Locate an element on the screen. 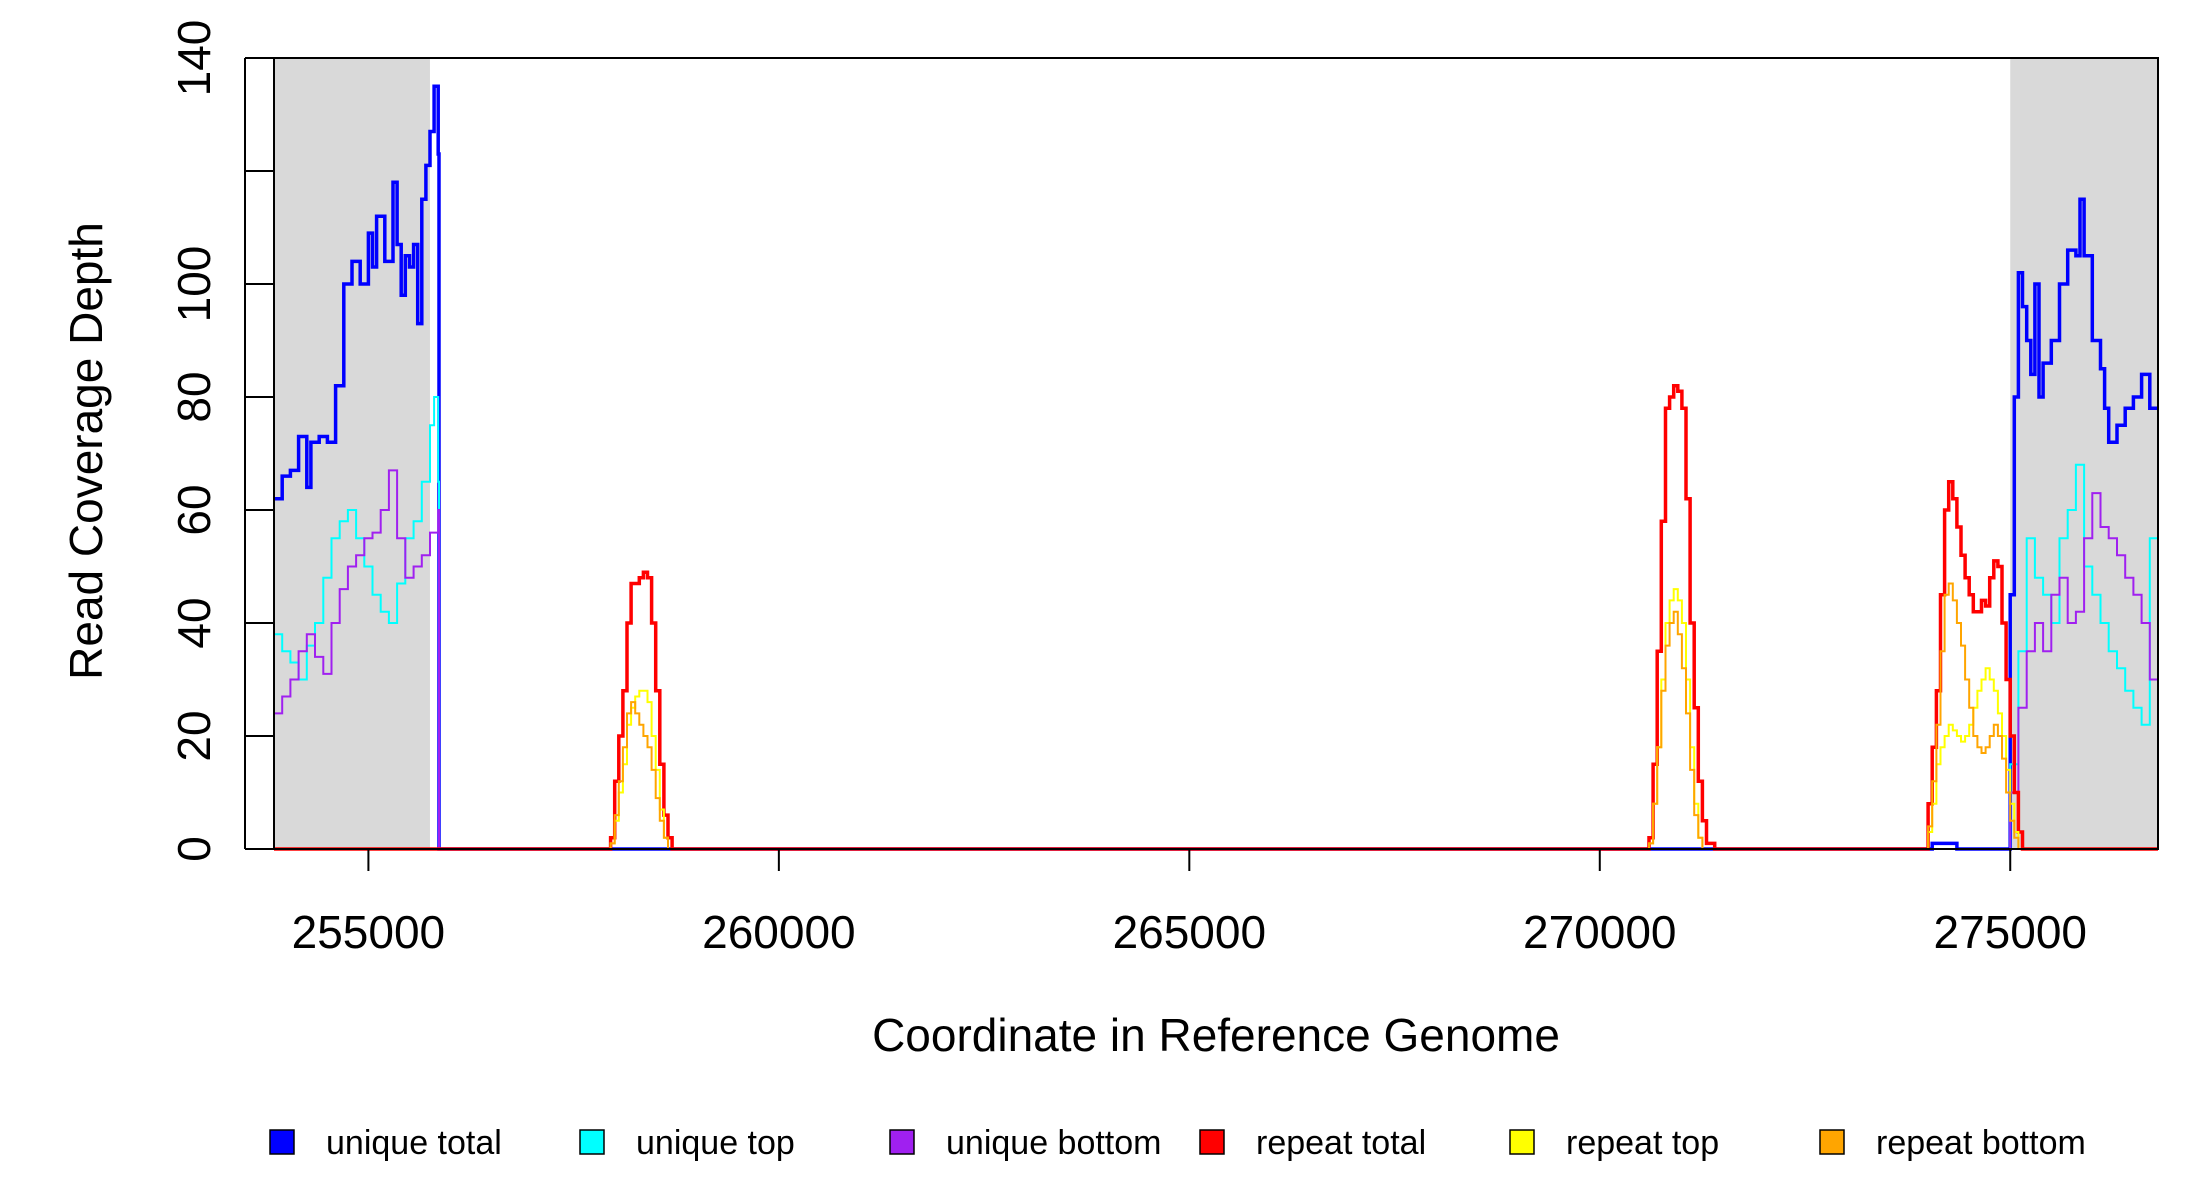  x-tick-label: 265000 is located at coordinates (1190, 932).